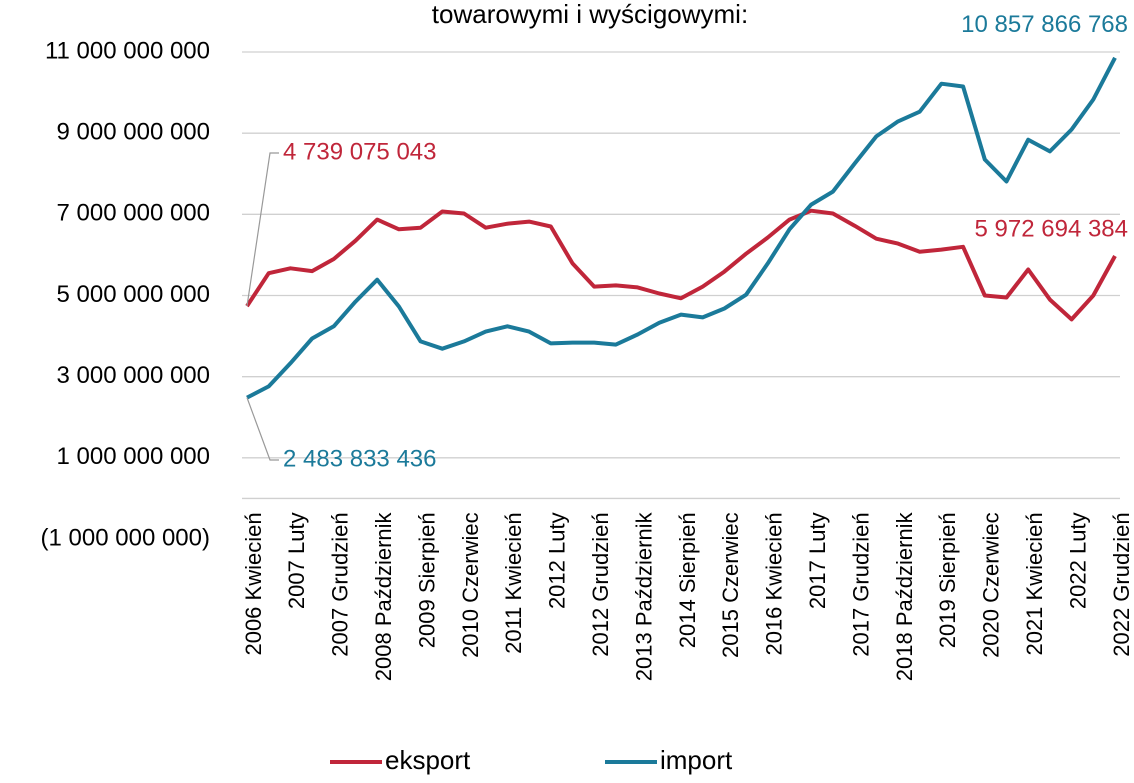  I want to click on x-tick-label: 2007 Grudzień, so click(340, 584).